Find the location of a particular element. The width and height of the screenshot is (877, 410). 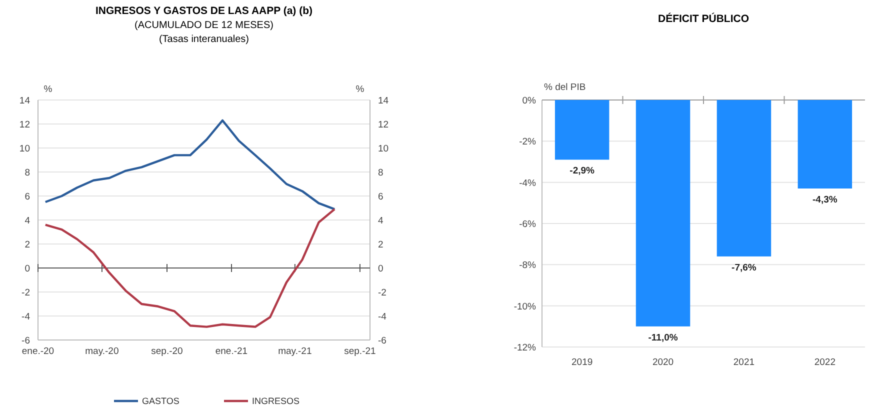

x-tick-label: 2019 is located at coordinates (582, 362).